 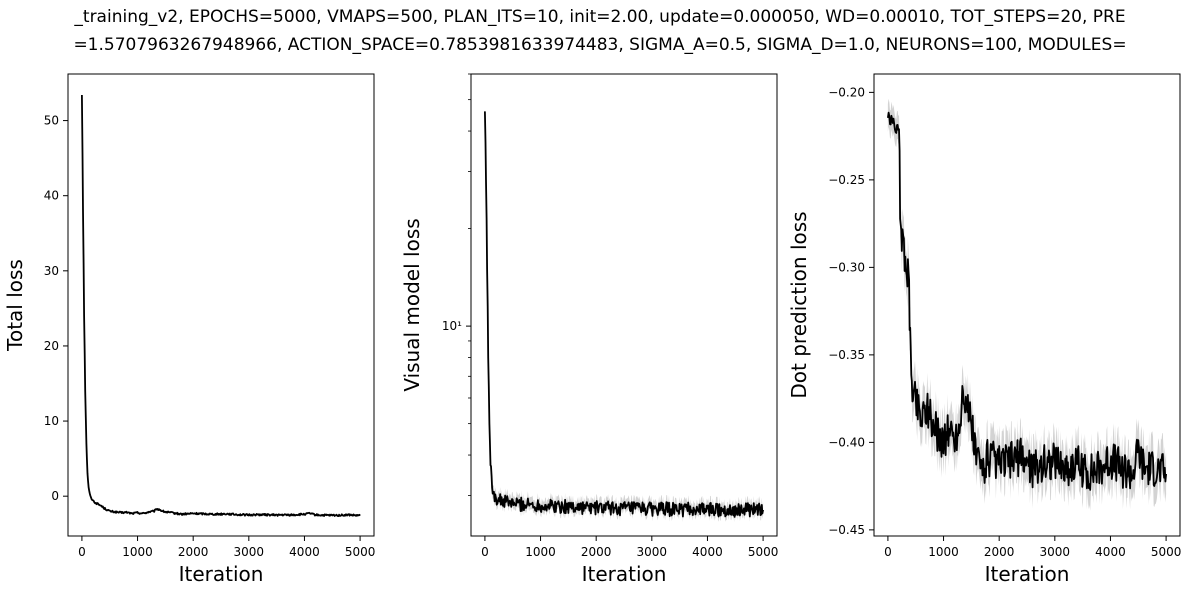 What do you see at coordinates (846, 180) in the screenshot?
I see `y-tick-label: −0.25` at bounding box center [846, 180].